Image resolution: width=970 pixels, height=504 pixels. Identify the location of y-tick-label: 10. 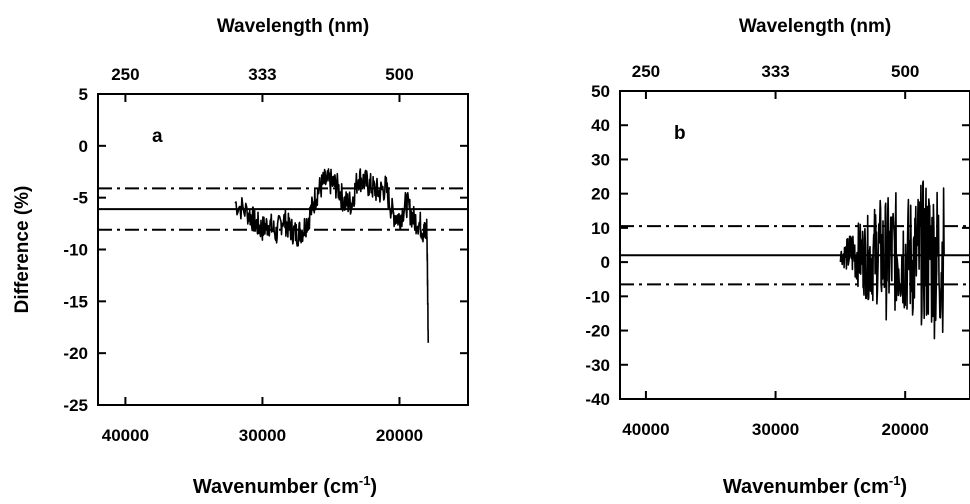
(600, 228).